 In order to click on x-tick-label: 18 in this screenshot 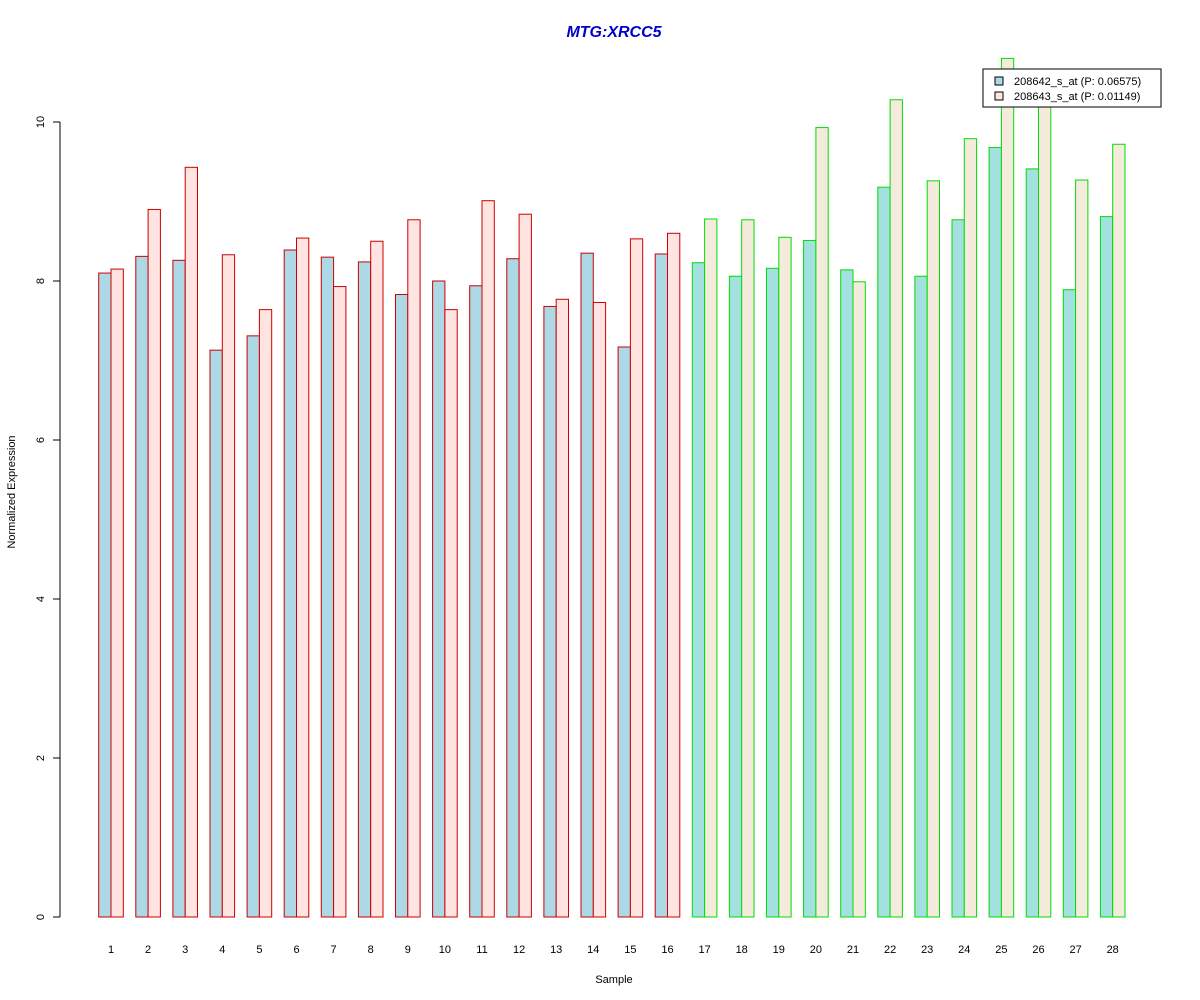, I will do `click(742, 950)`.